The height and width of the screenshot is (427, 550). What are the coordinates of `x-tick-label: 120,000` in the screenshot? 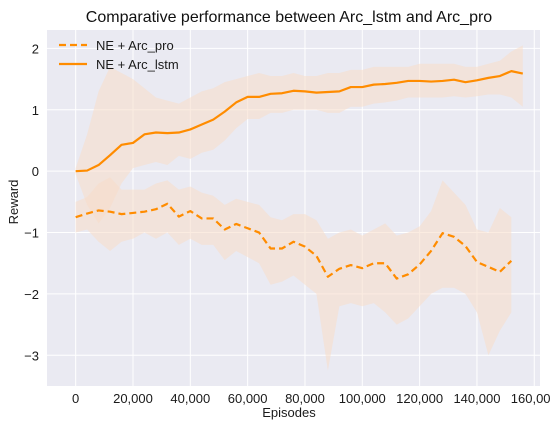 It's located at (419, 398).